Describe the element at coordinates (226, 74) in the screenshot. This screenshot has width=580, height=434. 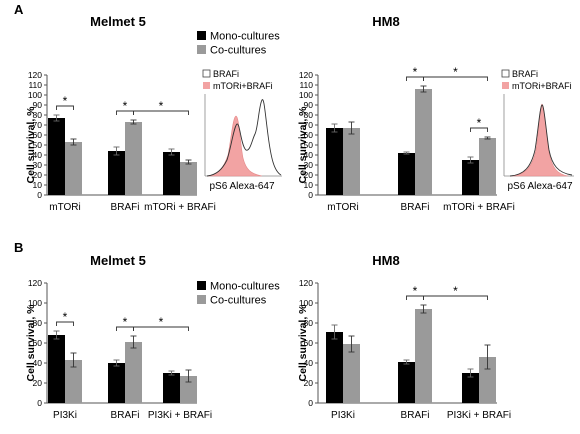
I see `inset-legend-label-brafi: BRAFi` at that location.